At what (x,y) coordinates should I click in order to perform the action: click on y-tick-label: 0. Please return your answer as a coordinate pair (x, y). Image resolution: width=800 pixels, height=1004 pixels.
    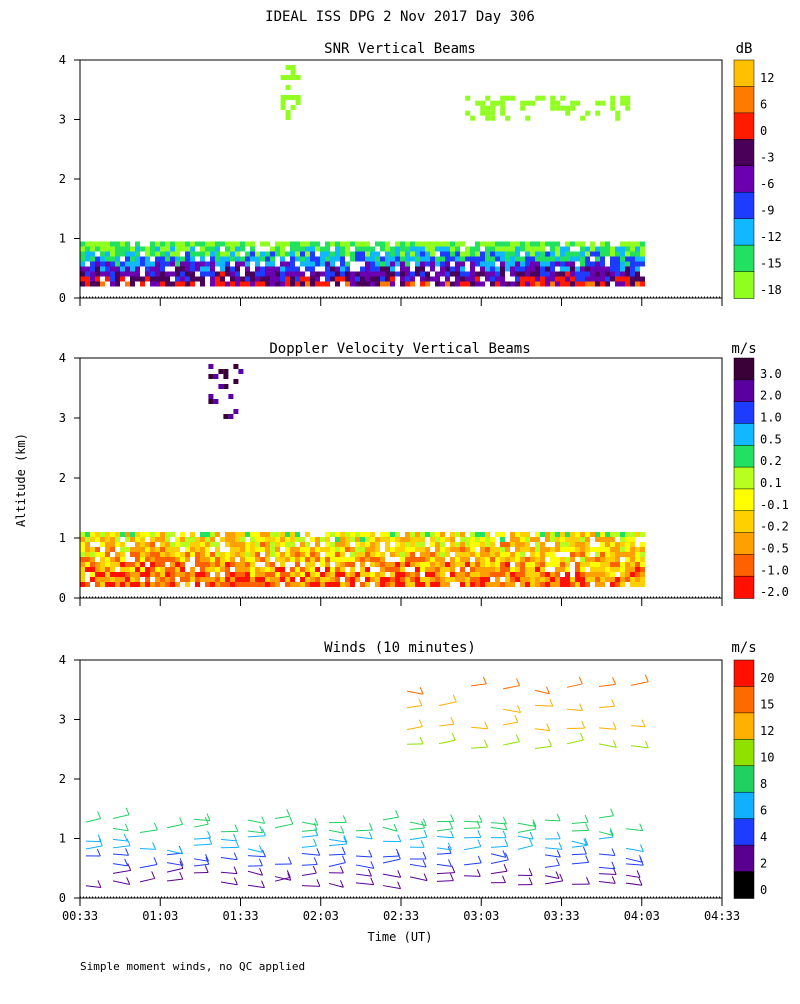
    Looking at the image, I should click on (62, 298).